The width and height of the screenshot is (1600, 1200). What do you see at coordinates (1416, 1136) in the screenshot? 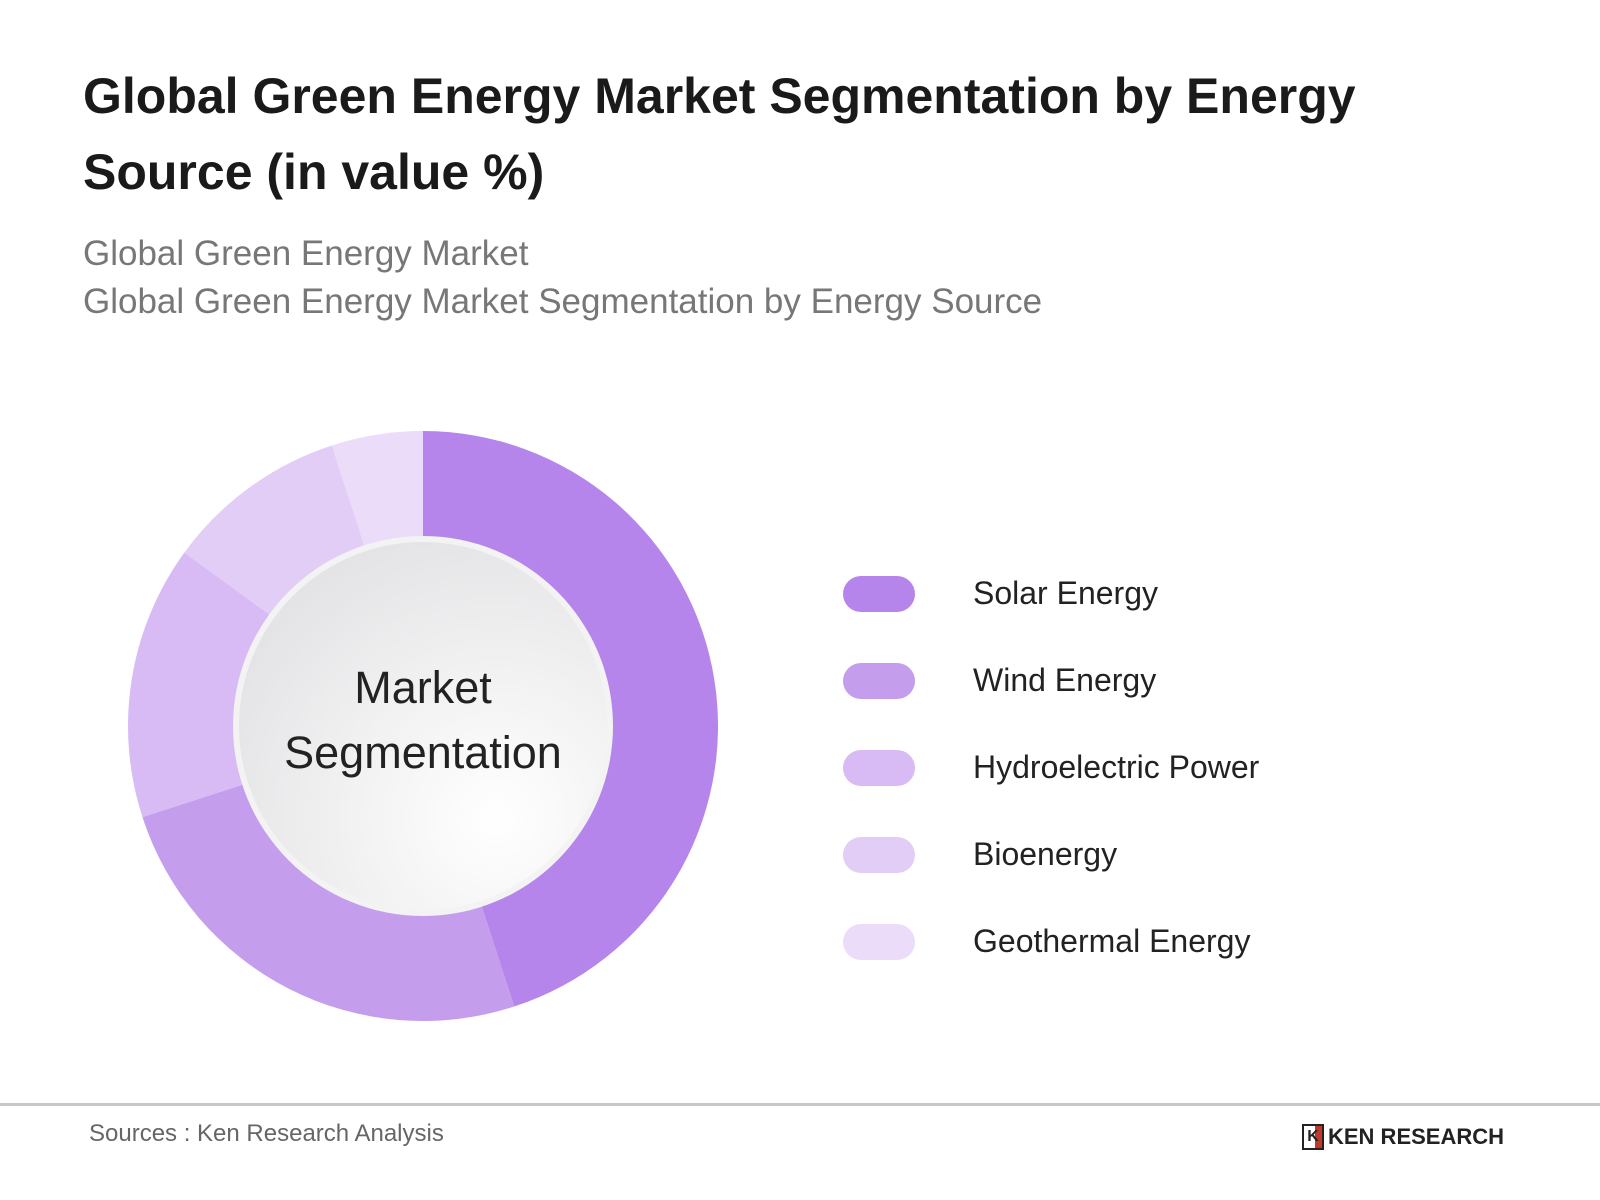
I see `logo-text: KEN RESEARCH` at bounding box center [1416, 1136].